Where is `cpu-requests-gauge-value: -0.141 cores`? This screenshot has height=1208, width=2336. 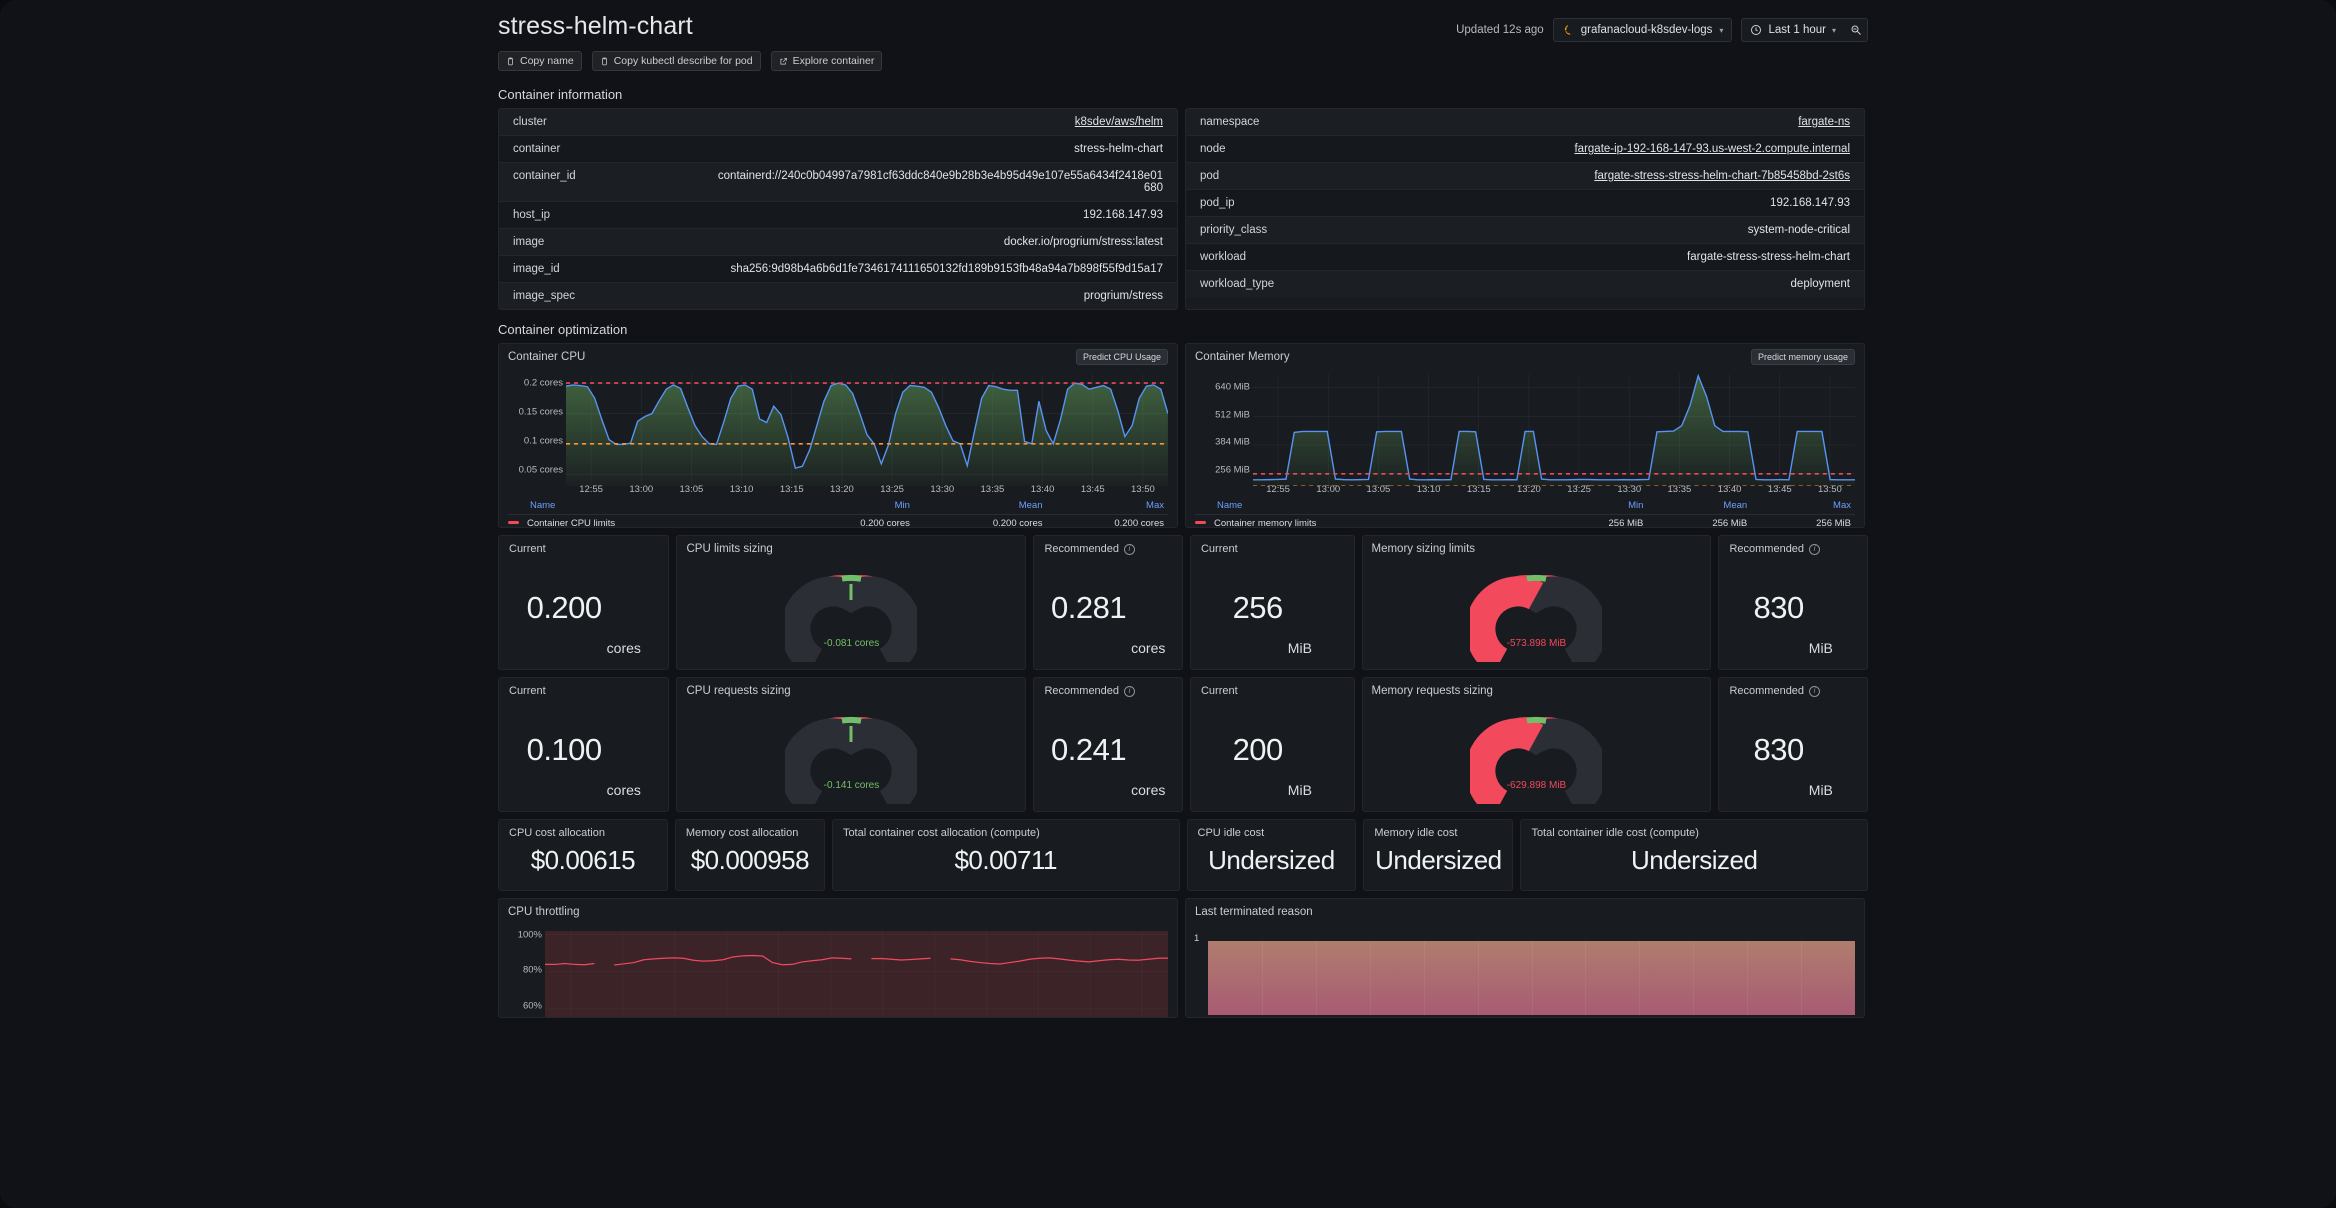
cpu-requests-gauge-value: -0.141 cores is located at coordinates (851, 785).